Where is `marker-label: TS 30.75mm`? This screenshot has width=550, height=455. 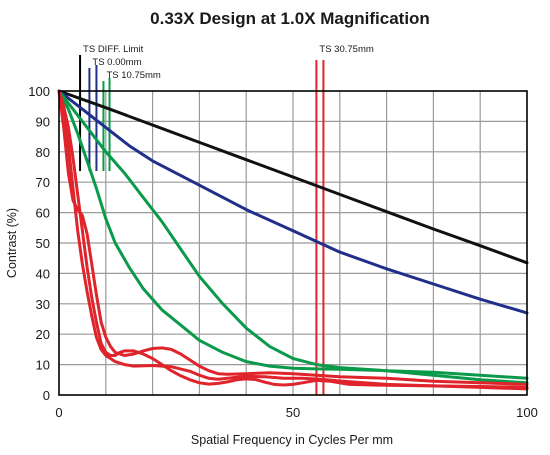
marker-label: TS 30.75mm is located at coordinates (346, 49).